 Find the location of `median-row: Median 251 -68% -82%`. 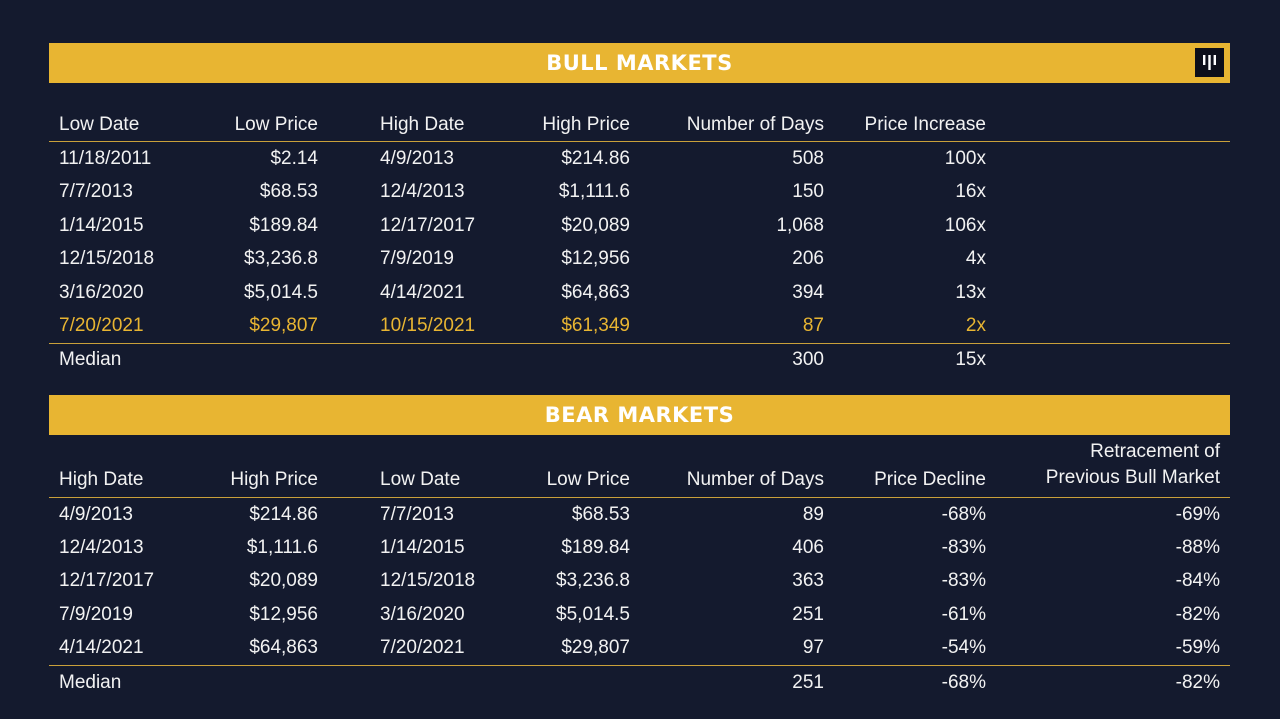

median-row: Median 251 -68% -82% is located at coordinates (639, 682).